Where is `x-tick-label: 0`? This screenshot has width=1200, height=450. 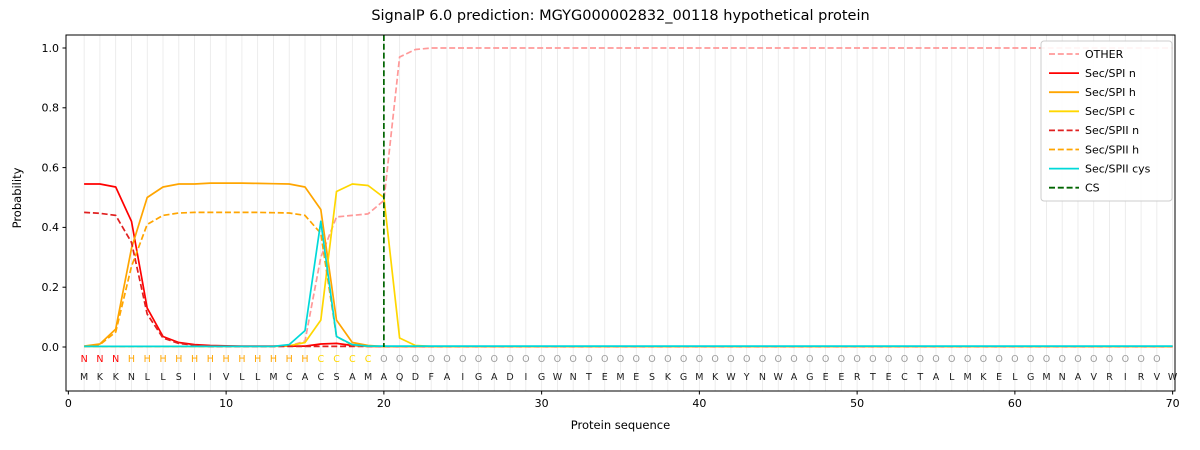
x-tick-label: 0 is located at coordinates (68, 403).